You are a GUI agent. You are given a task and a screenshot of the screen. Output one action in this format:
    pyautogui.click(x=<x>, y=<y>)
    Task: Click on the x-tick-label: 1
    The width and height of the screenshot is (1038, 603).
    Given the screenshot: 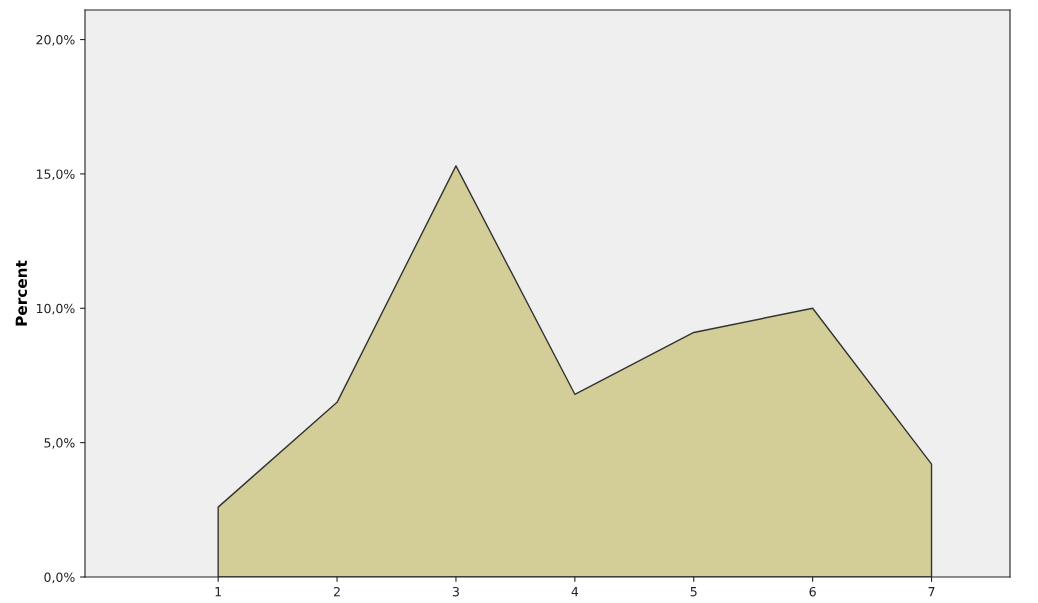 What is the action you would take?
    pyautogui.click(x=218, y=592)
    